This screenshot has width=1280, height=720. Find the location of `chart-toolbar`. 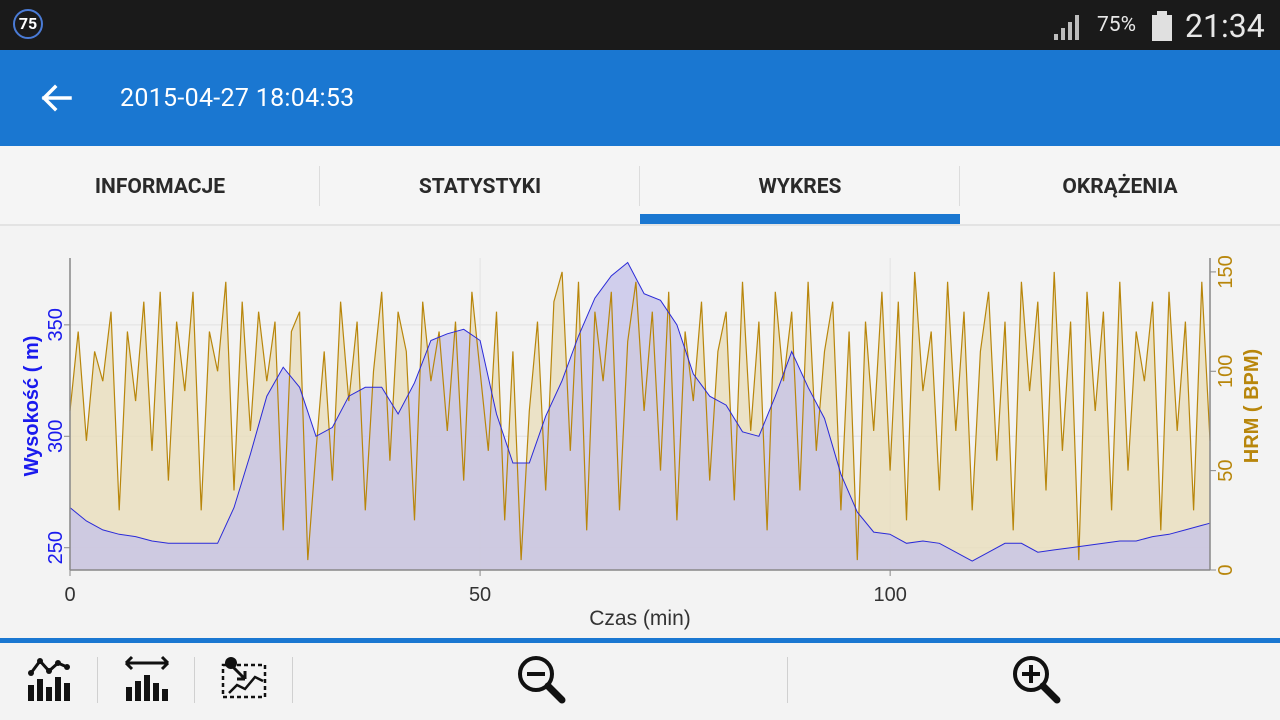

chart-toolbar is located at coordinates (640, 681).